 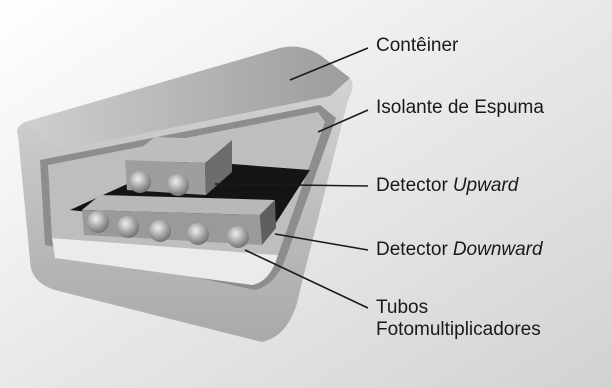 What do you see at coordinates (498, 249) in the screenshot?
I see `label-part: Downward` at bounding box center [498, 249].